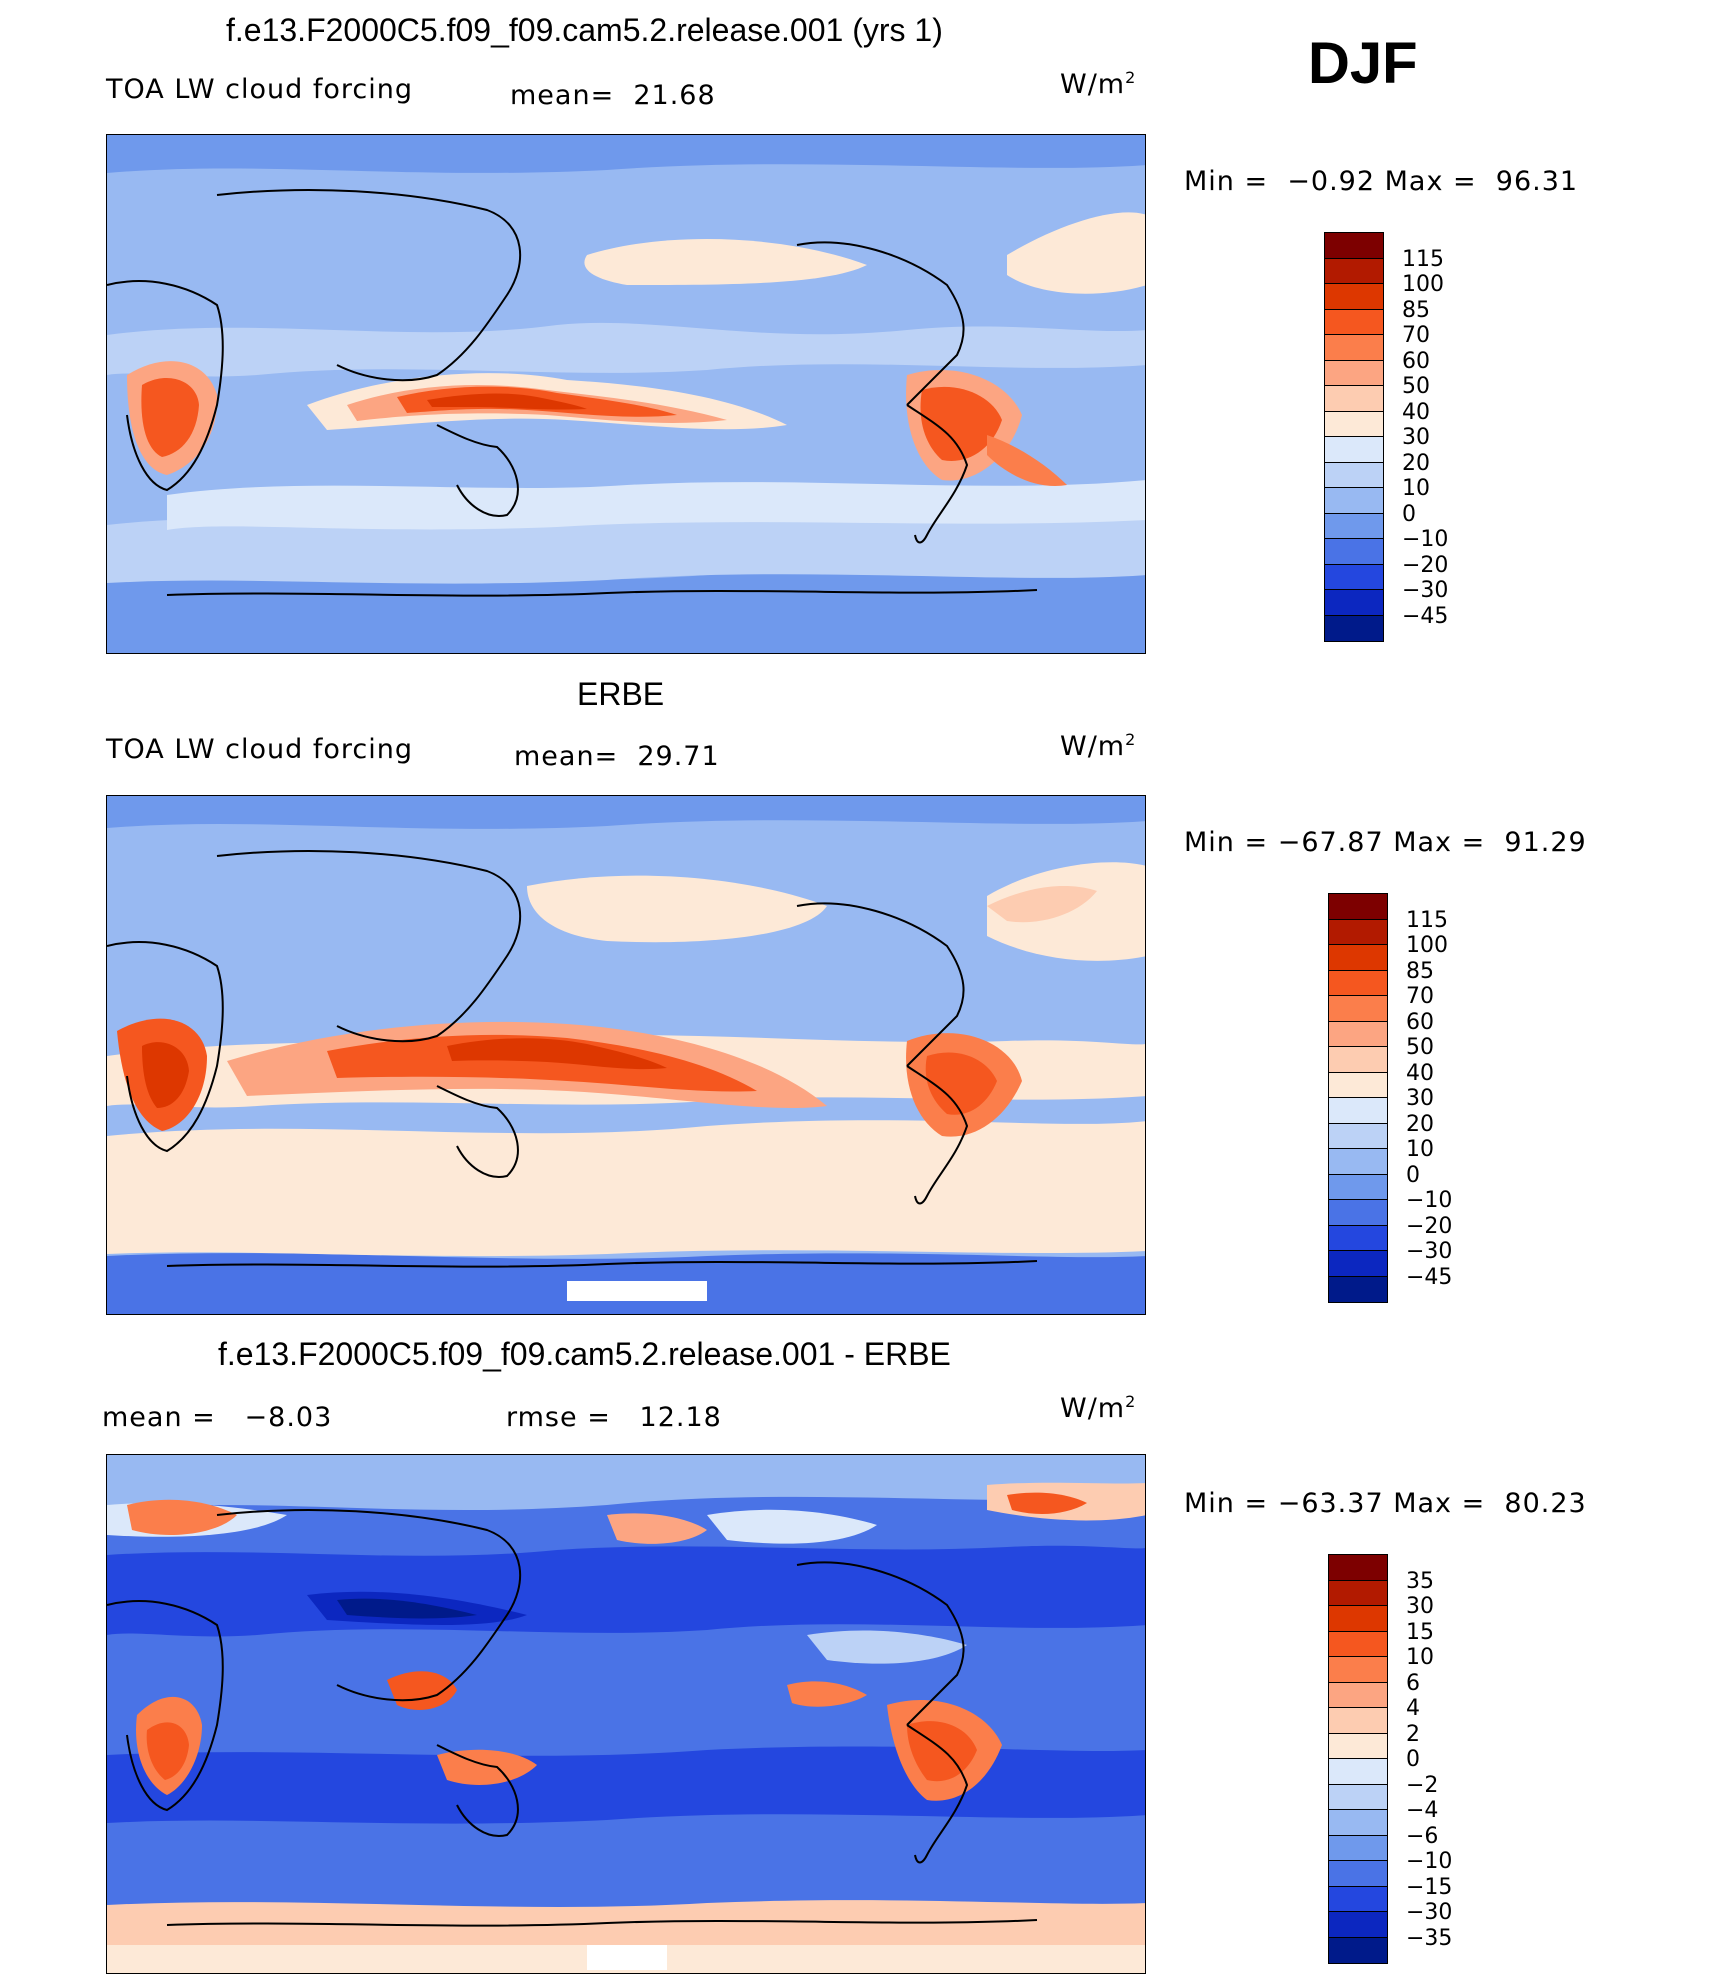  I want to click on panel-2-unit-label: W/m2, so click(1098, 746).